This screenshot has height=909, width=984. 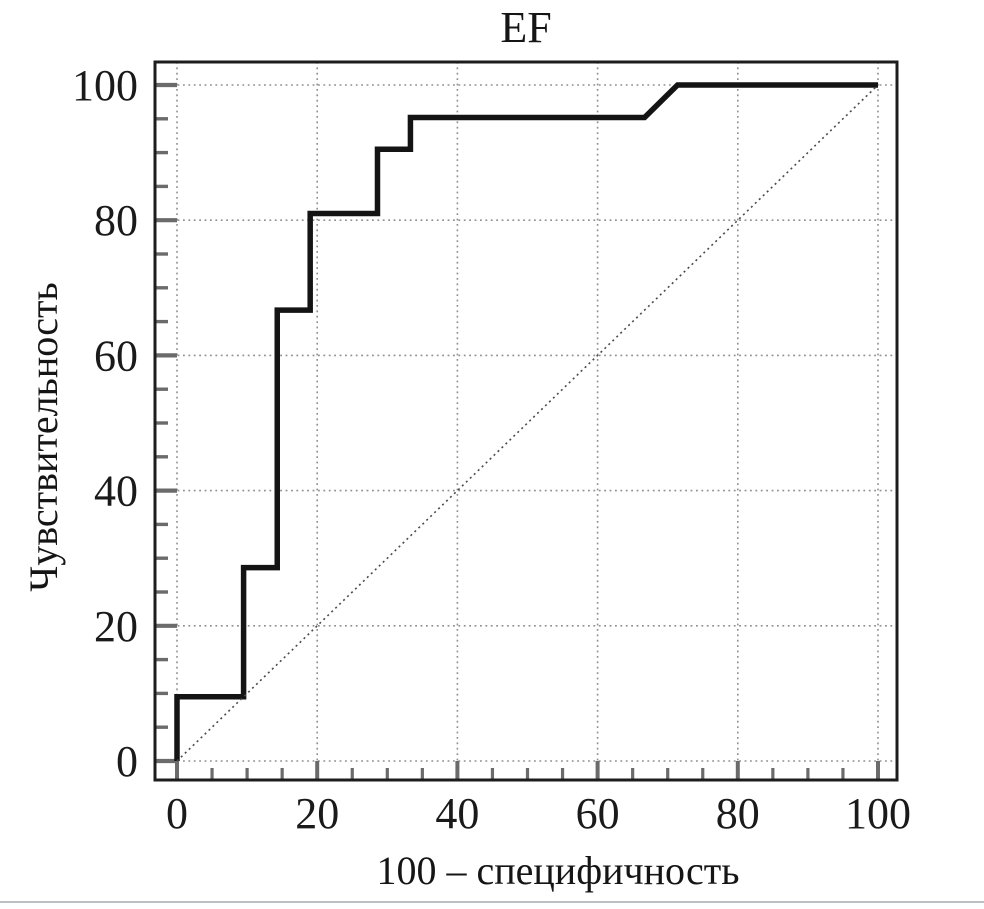 What do you see at coordinates (317, 813) in the screenshot?
I see `x-tick-label: 20` at bounding box center [317, 813].